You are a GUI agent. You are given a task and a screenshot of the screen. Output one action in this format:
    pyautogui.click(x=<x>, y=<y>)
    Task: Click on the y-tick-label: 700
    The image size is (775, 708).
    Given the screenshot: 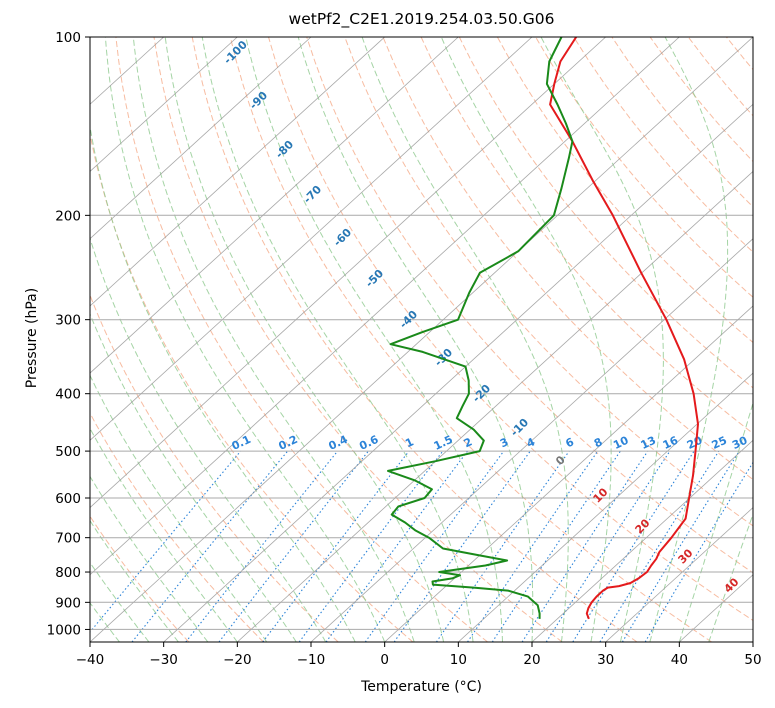 What is the action you would take?
    pyautogui.click(x=68, y=539)
    